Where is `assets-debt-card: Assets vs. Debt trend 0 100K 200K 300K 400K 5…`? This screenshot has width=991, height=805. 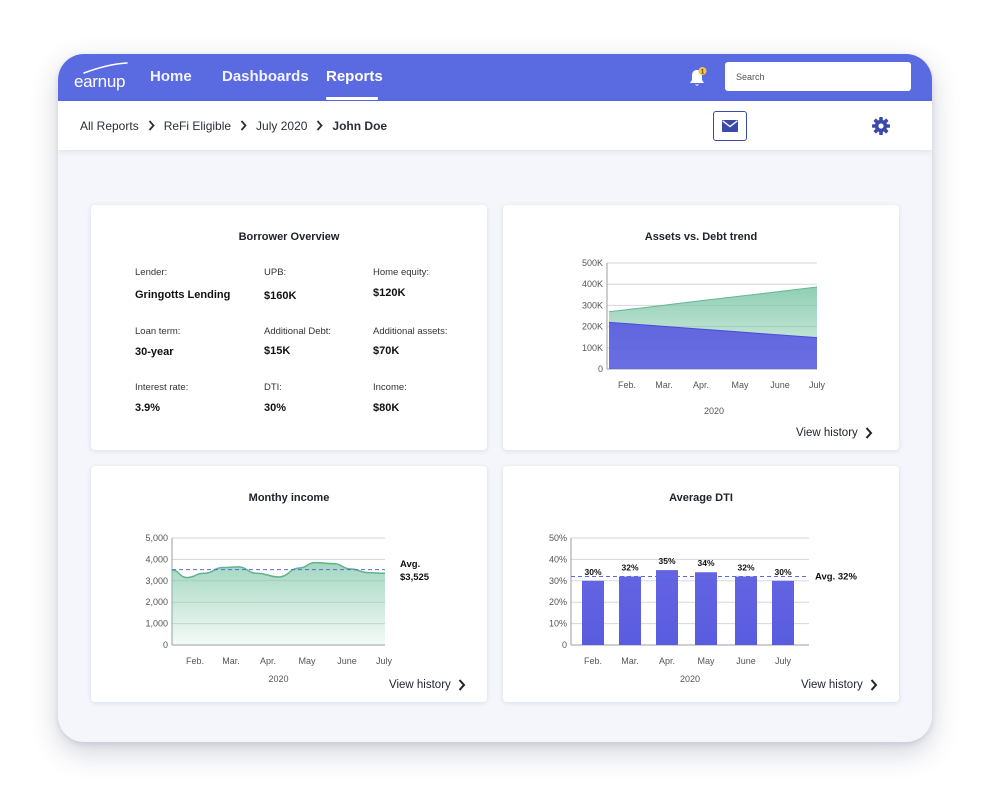
assets-debt-card: Assets vs. Debt trend 0 100K 200K 300K 400K 5… is located at coordinates (701, 327).